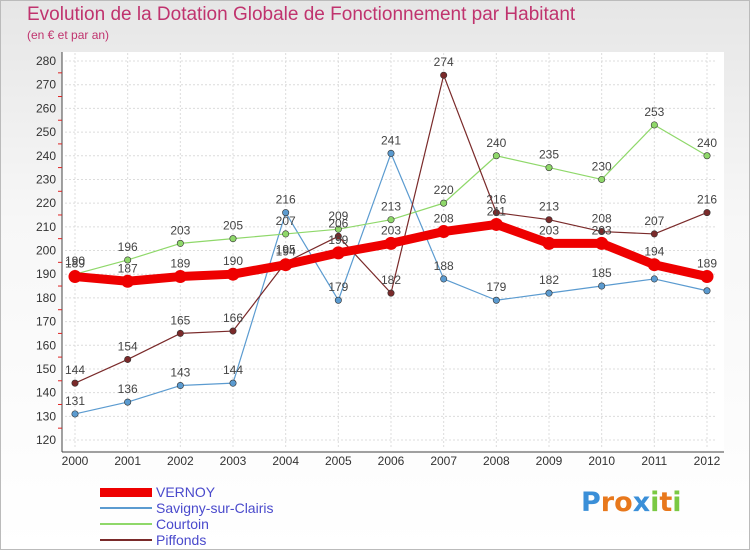 The image size is (750, 550). What do you see at coordinates (286, 221) in the screenshot?
I see `data-label-courtoin: 207` at bounding box center [286, 221].